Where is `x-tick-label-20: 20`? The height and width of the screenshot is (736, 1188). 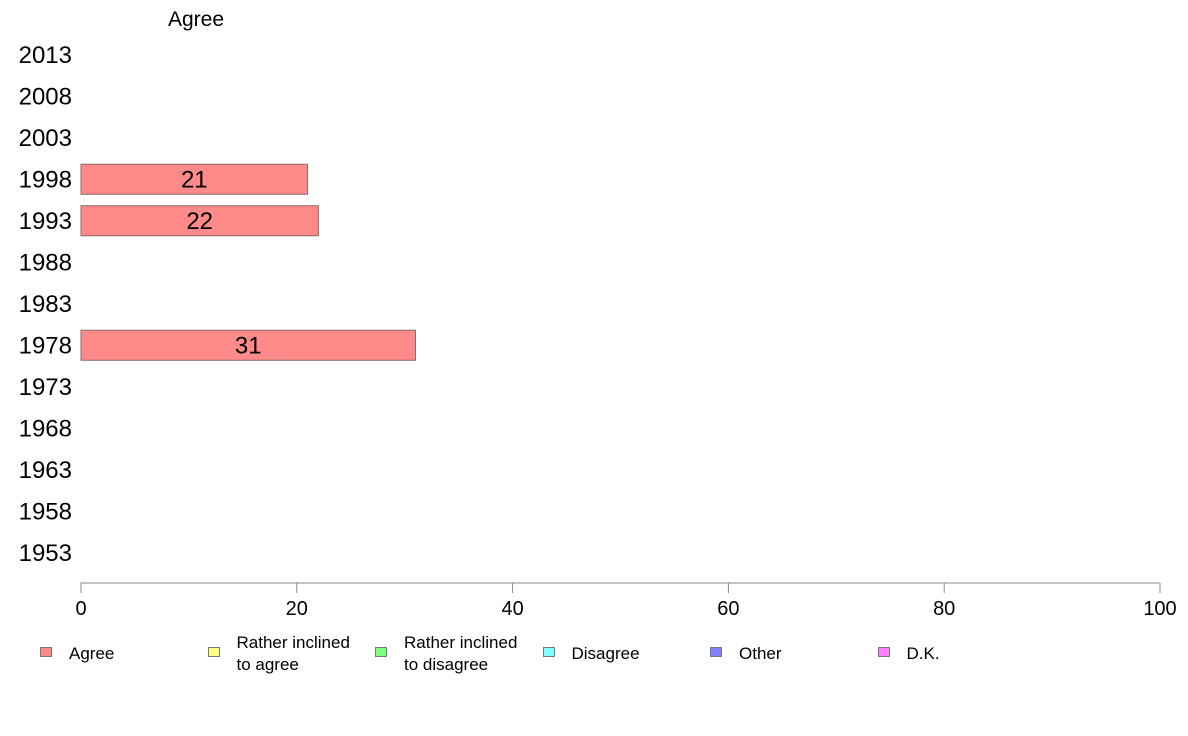
x-tick-label-20: 20 is located at coordinates (297, 609).